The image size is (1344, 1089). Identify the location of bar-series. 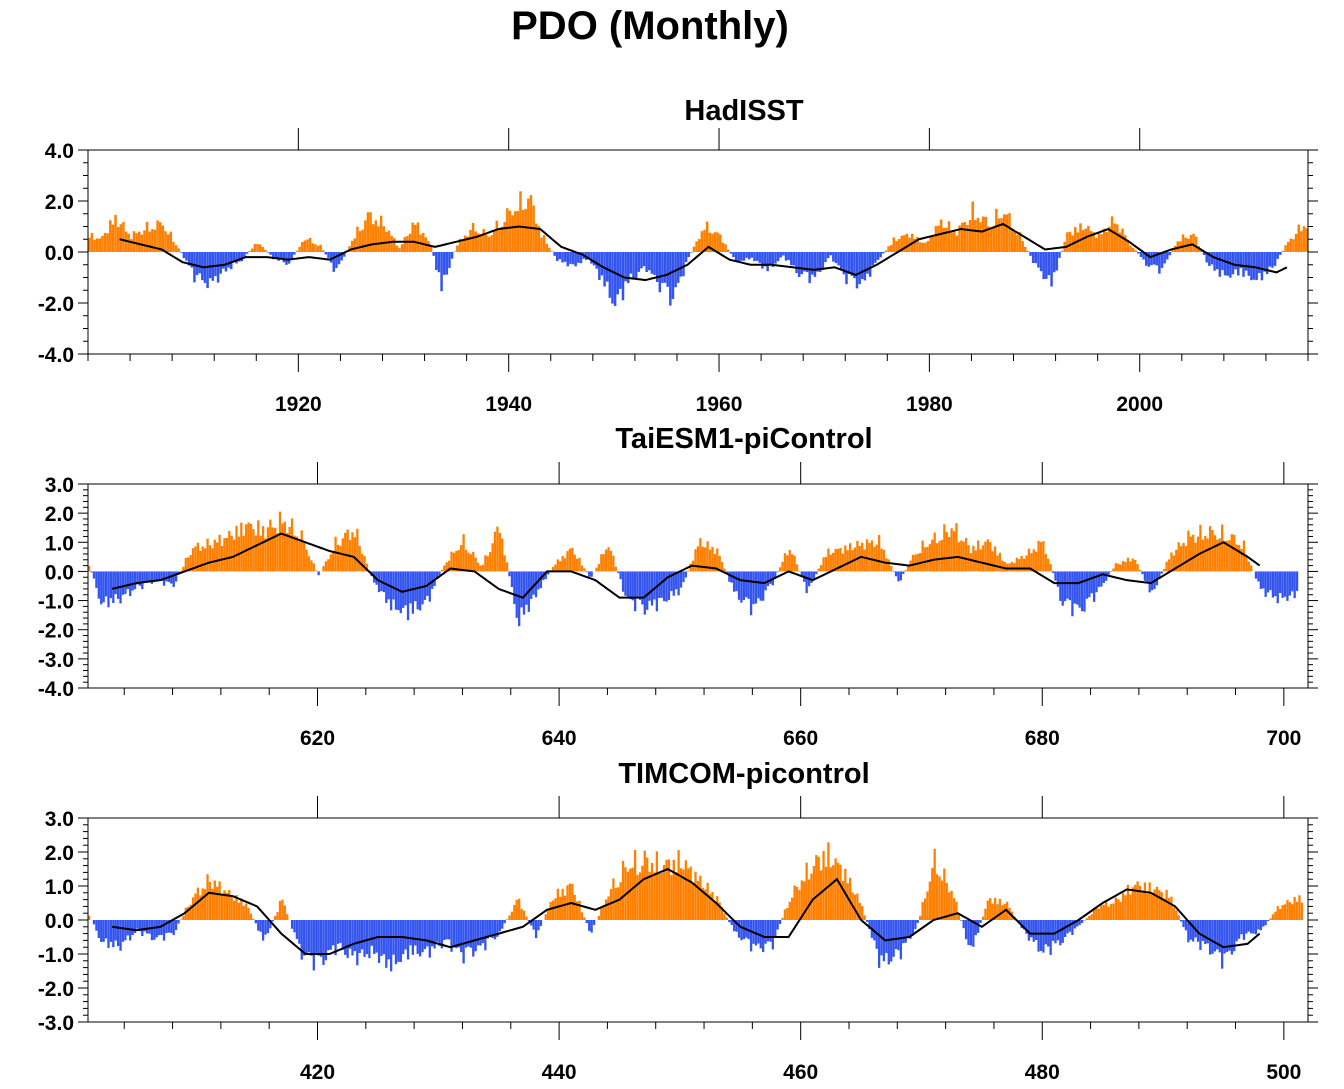
(698, 248).